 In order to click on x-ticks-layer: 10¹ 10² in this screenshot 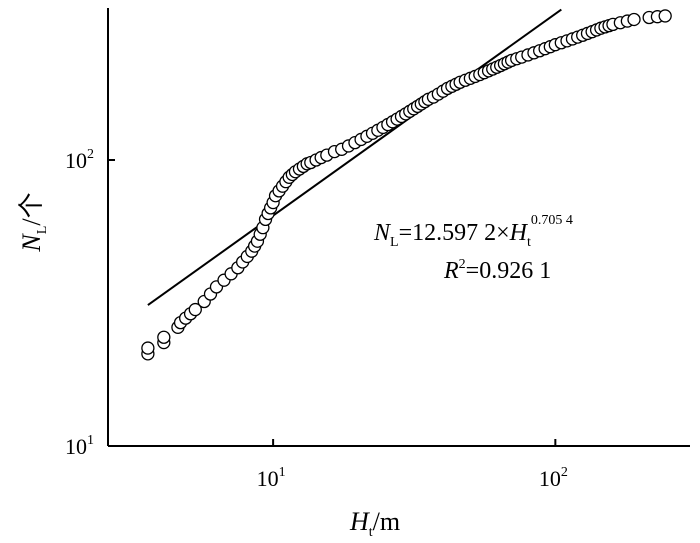, I will do `click(412, 465)`.